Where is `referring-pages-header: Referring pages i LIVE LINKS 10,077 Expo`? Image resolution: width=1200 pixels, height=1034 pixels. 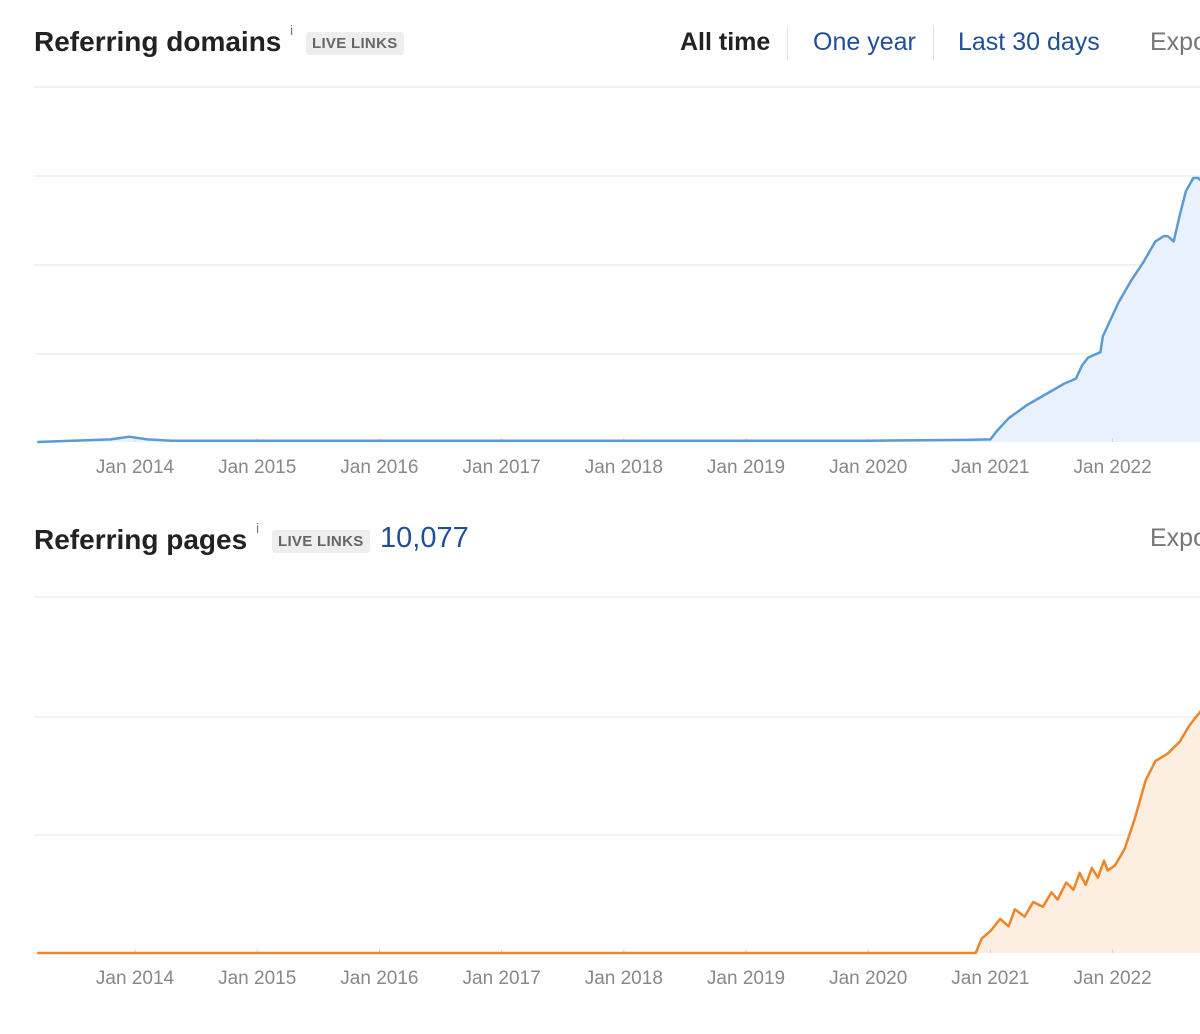 referring-pages-header: Referring pages i LIVE LINKS 10,077 Expo is located at coordinates (617, 542).